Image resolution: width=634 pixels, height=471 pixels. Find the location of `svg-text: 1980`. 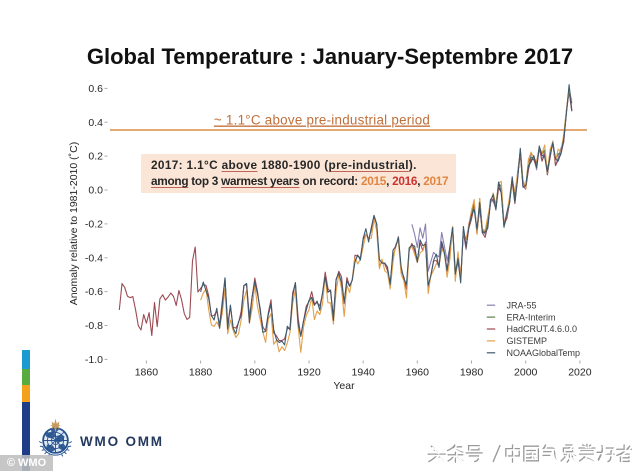

svg-text: 1980 is located at coordinates (472, 373).